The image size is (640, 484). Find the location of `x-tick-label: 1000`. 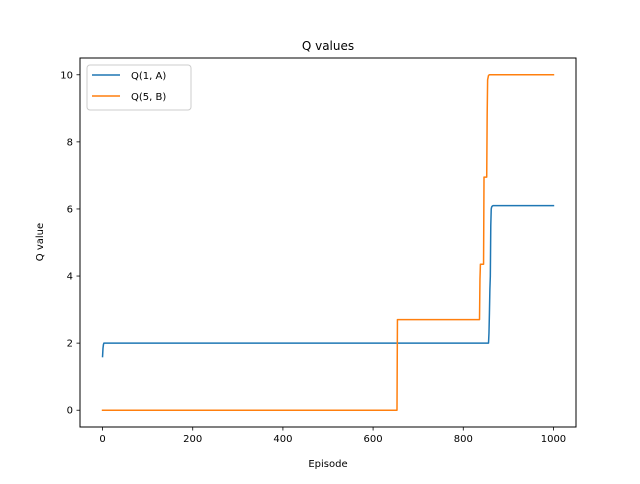

x-tick-label: 1000 is located at coordinates (553, 439).